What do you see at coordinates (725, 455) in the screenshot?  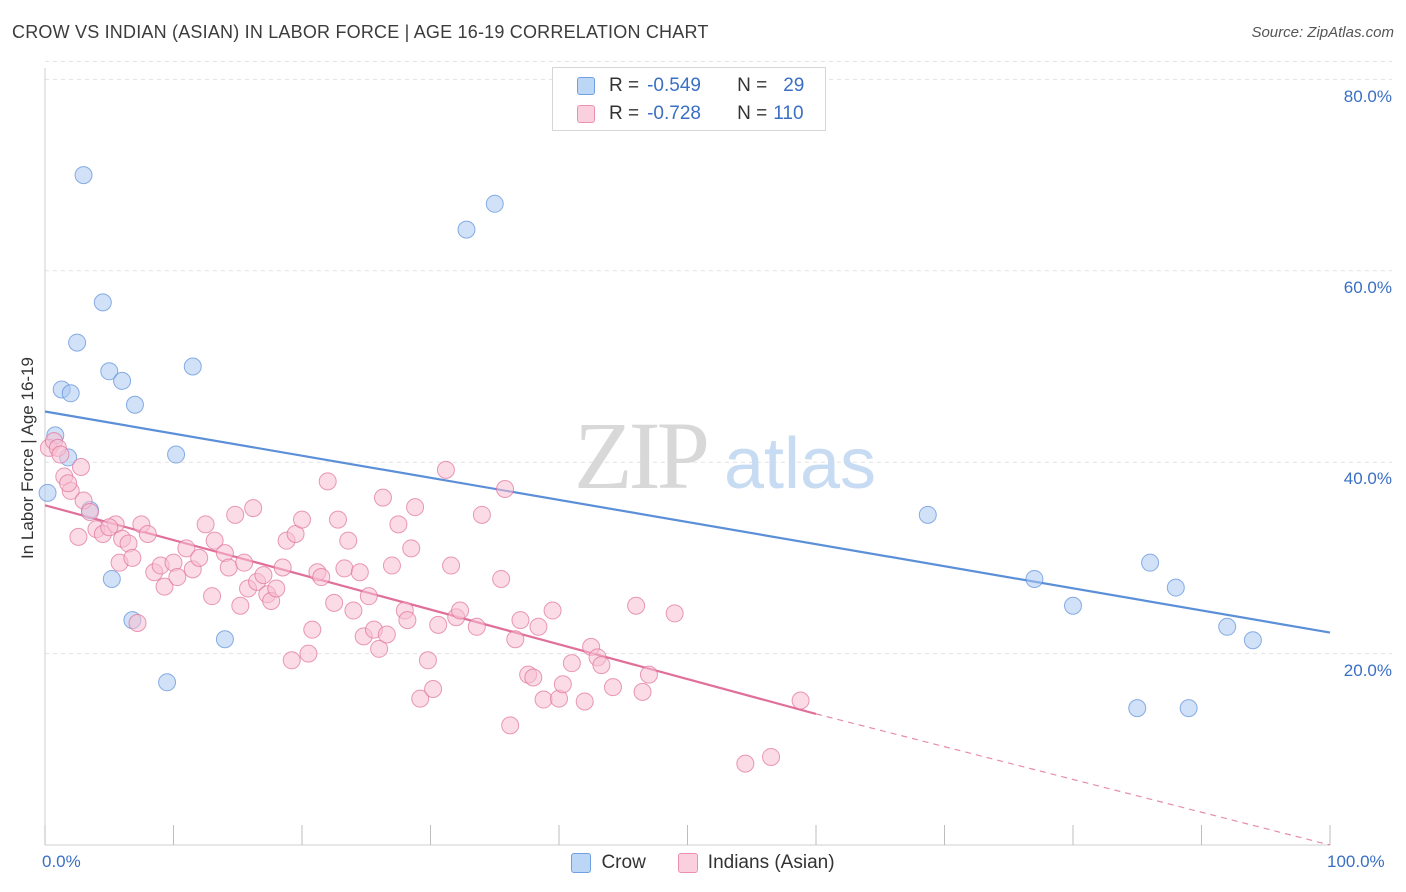 I see `watermark: ZIP atlas` at bounding box center [725, 455].